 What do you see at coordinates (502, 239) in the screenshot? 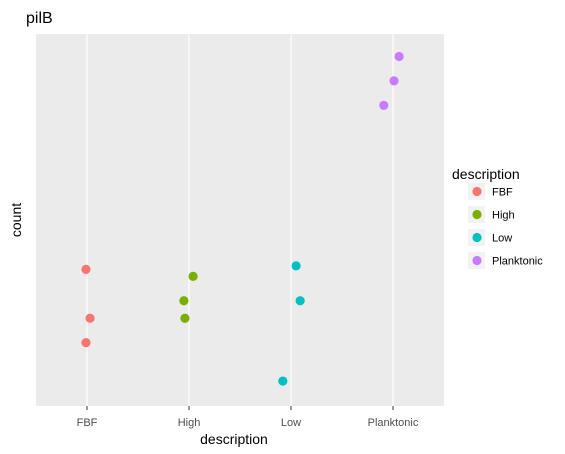
I see `legend-label-low: Low` at bounding box center [502, 239].